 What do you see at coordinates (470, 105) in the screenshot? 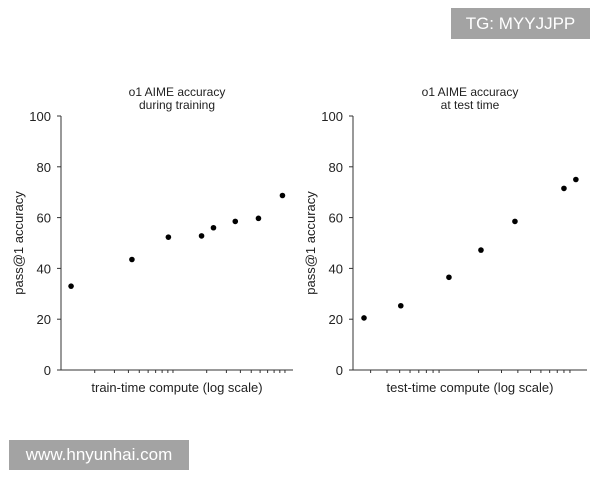
I see `chart-title: at test time` at bounding box center [470, 105].